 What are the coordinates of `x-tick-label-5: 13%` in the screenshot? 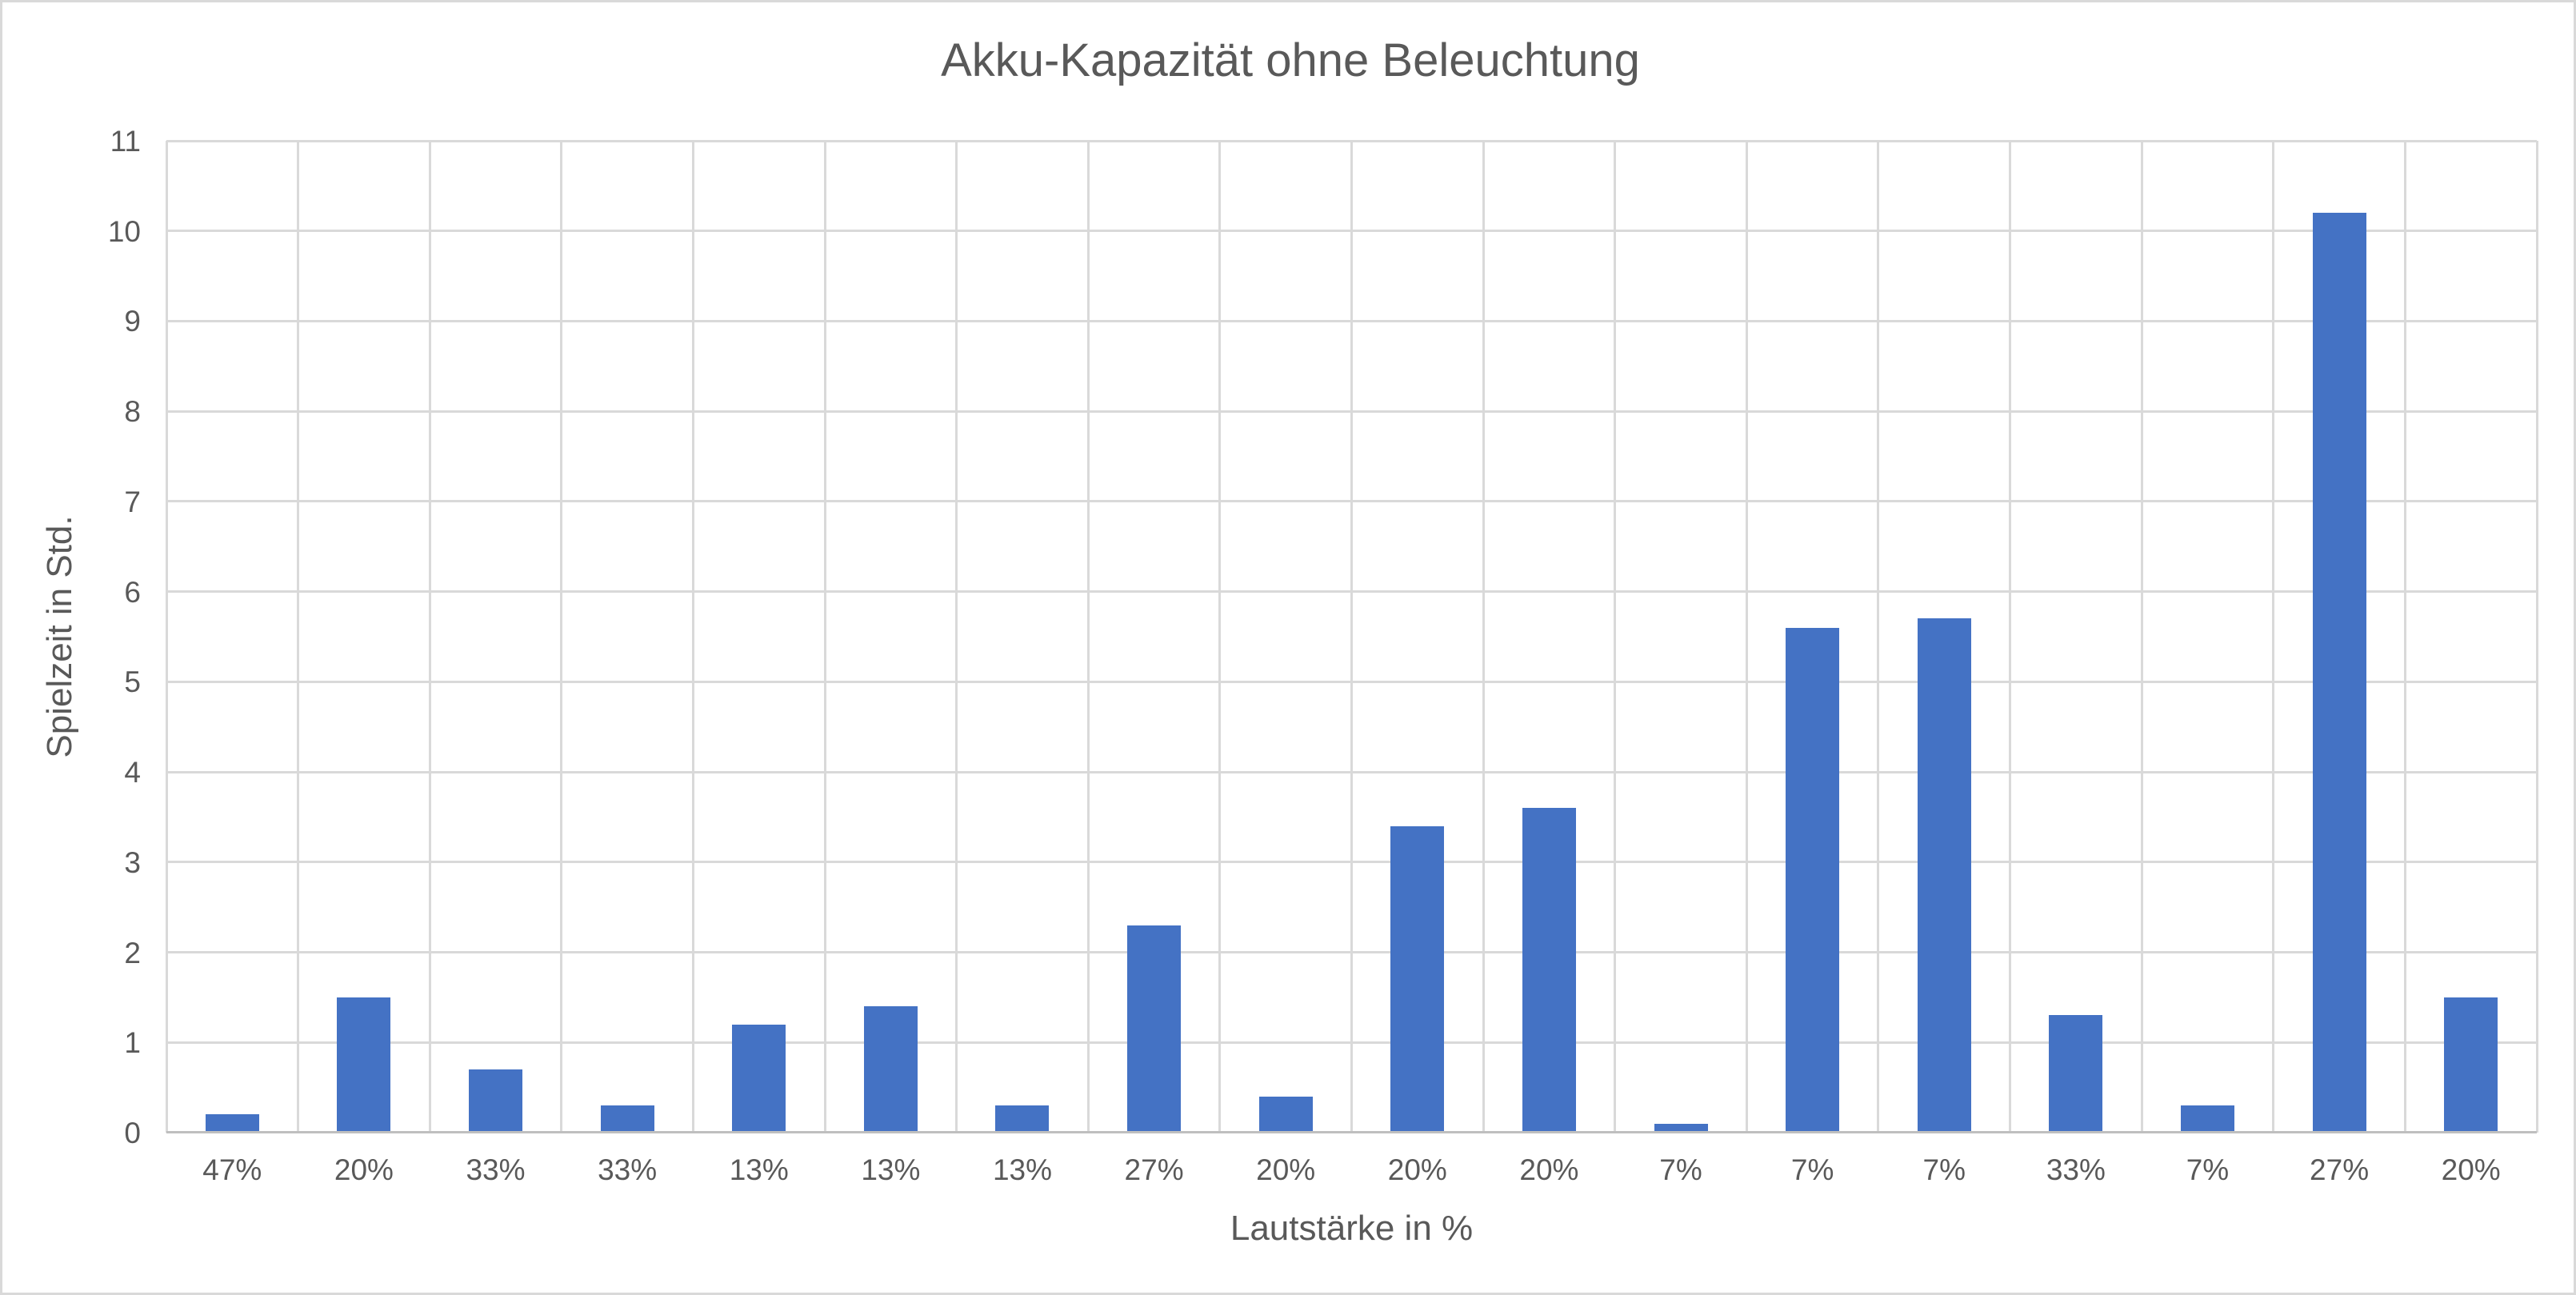 It's located at (891, 1169).